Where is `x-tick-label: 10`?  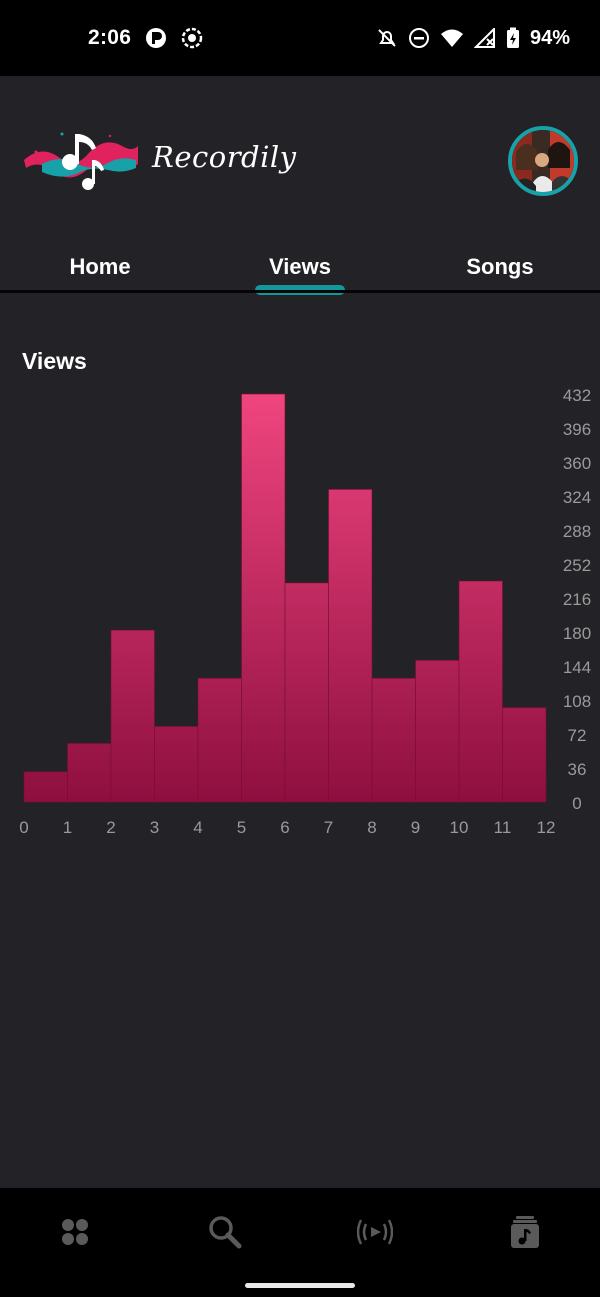
x-tick-label: 10 is located at coordinates (459, 827).